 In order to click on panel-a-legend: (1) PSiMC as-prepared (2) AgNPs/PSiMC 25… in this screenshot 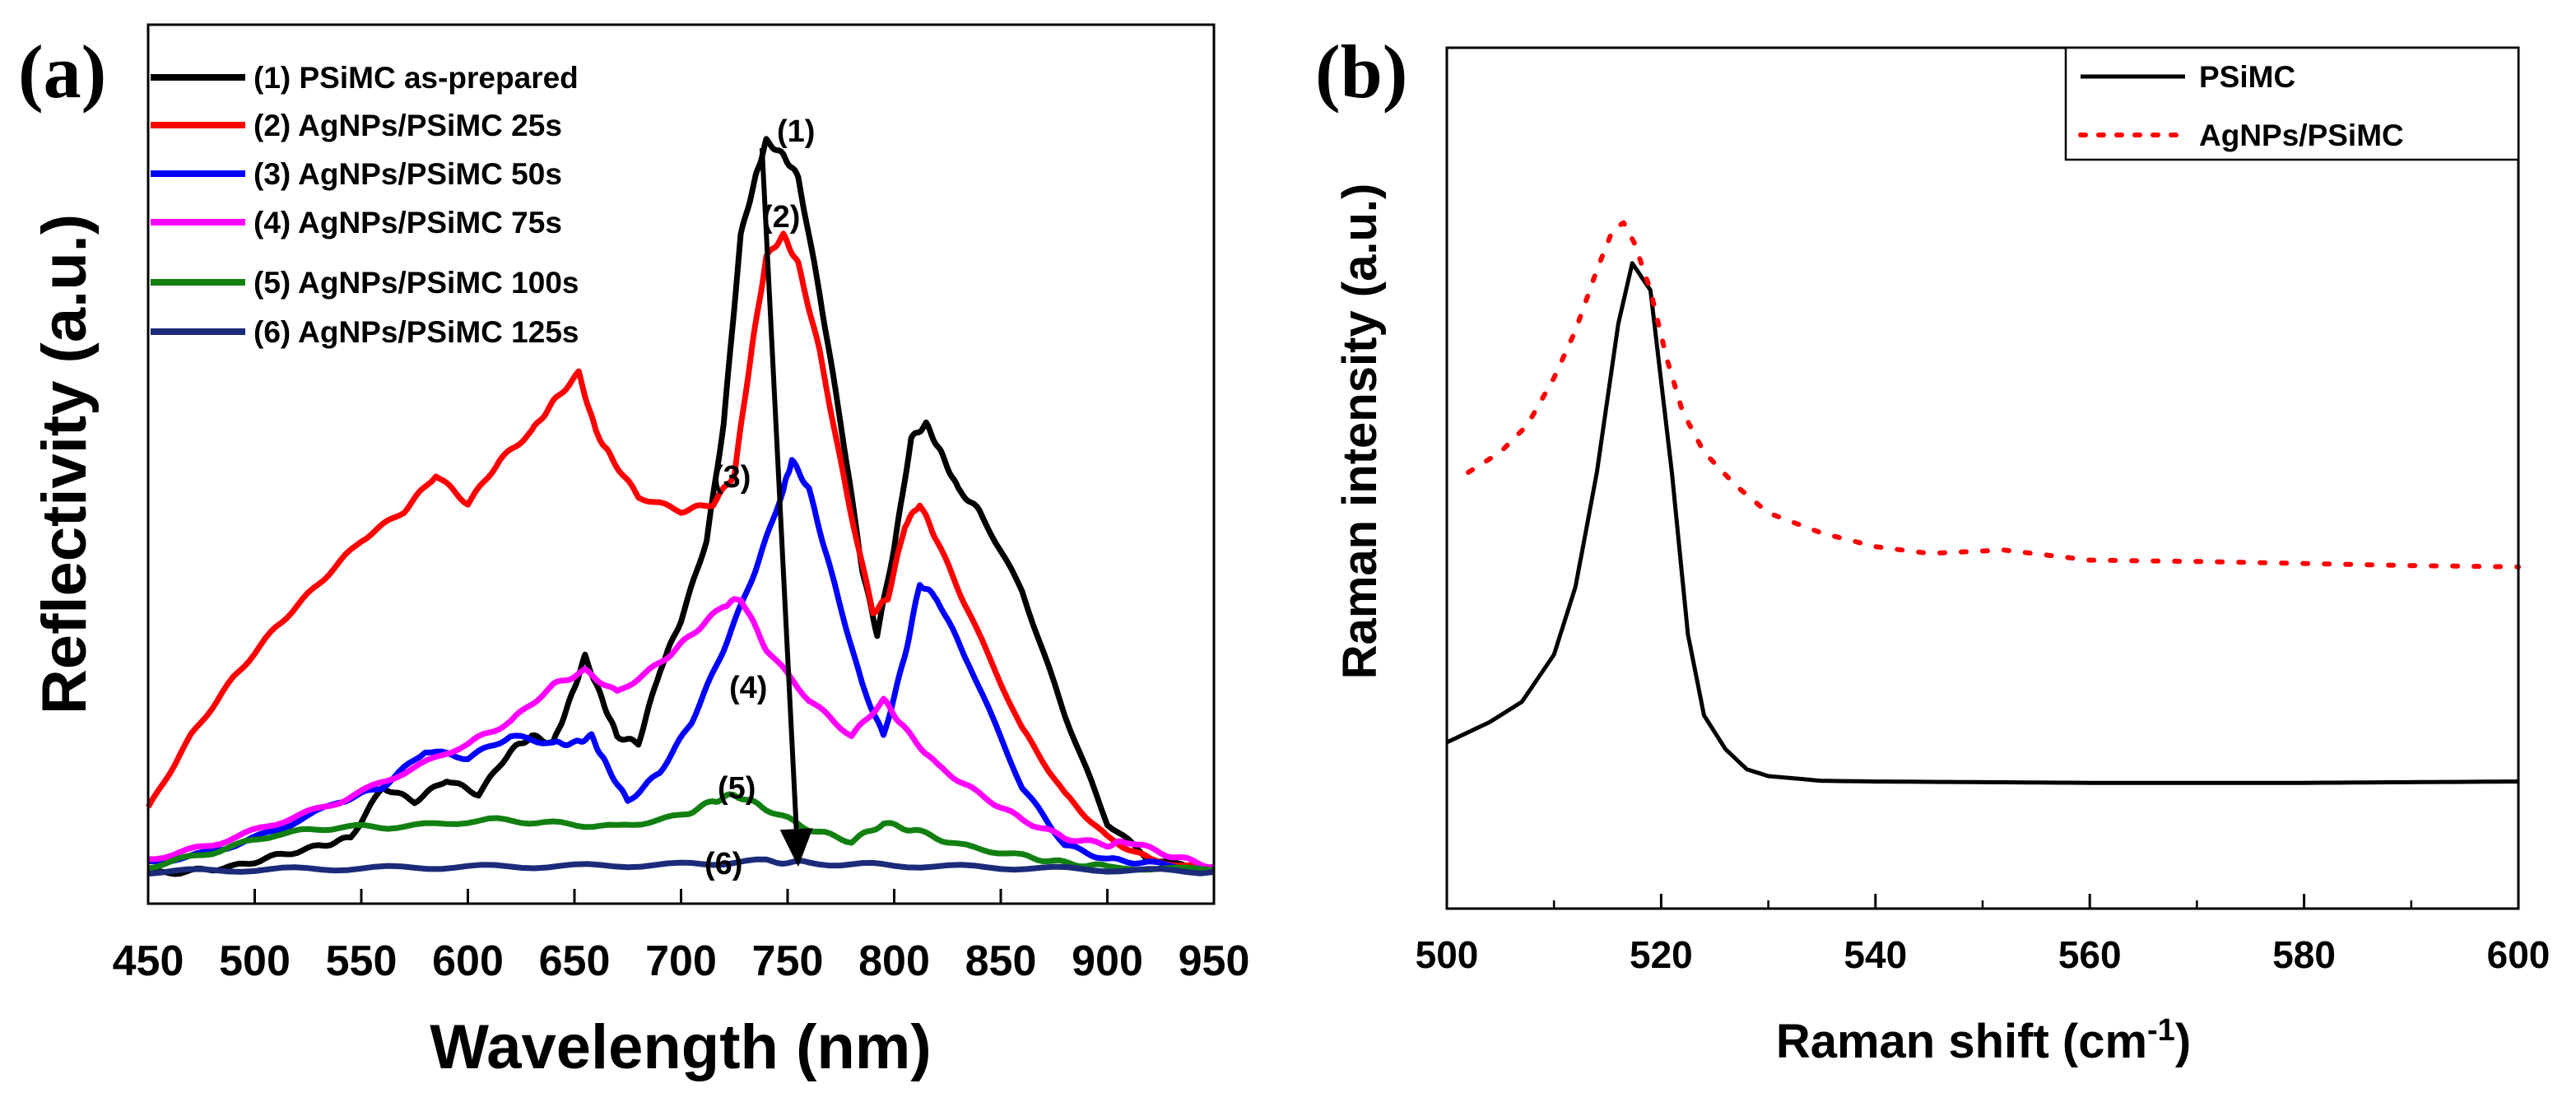, I will do `click(365, 205)`.